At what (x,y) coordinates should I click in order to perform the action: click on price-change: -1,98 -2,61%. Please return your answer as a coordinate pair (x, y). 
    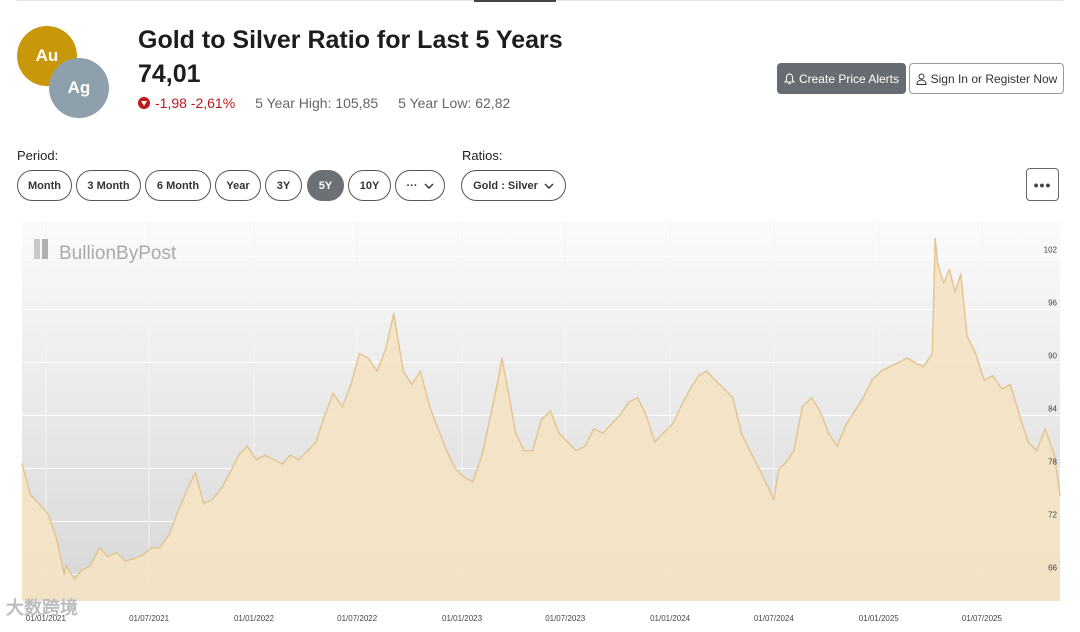
    Looking at the image, I should click on (195, 103).